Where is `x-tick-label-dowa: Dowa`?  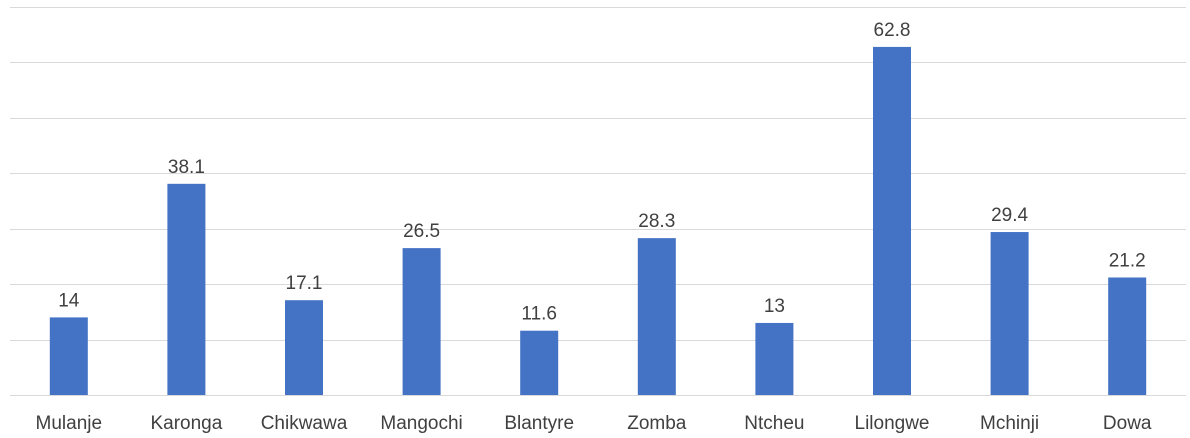 x-tick-label-dowa: Dowa is located at coordinates (1127, 423).